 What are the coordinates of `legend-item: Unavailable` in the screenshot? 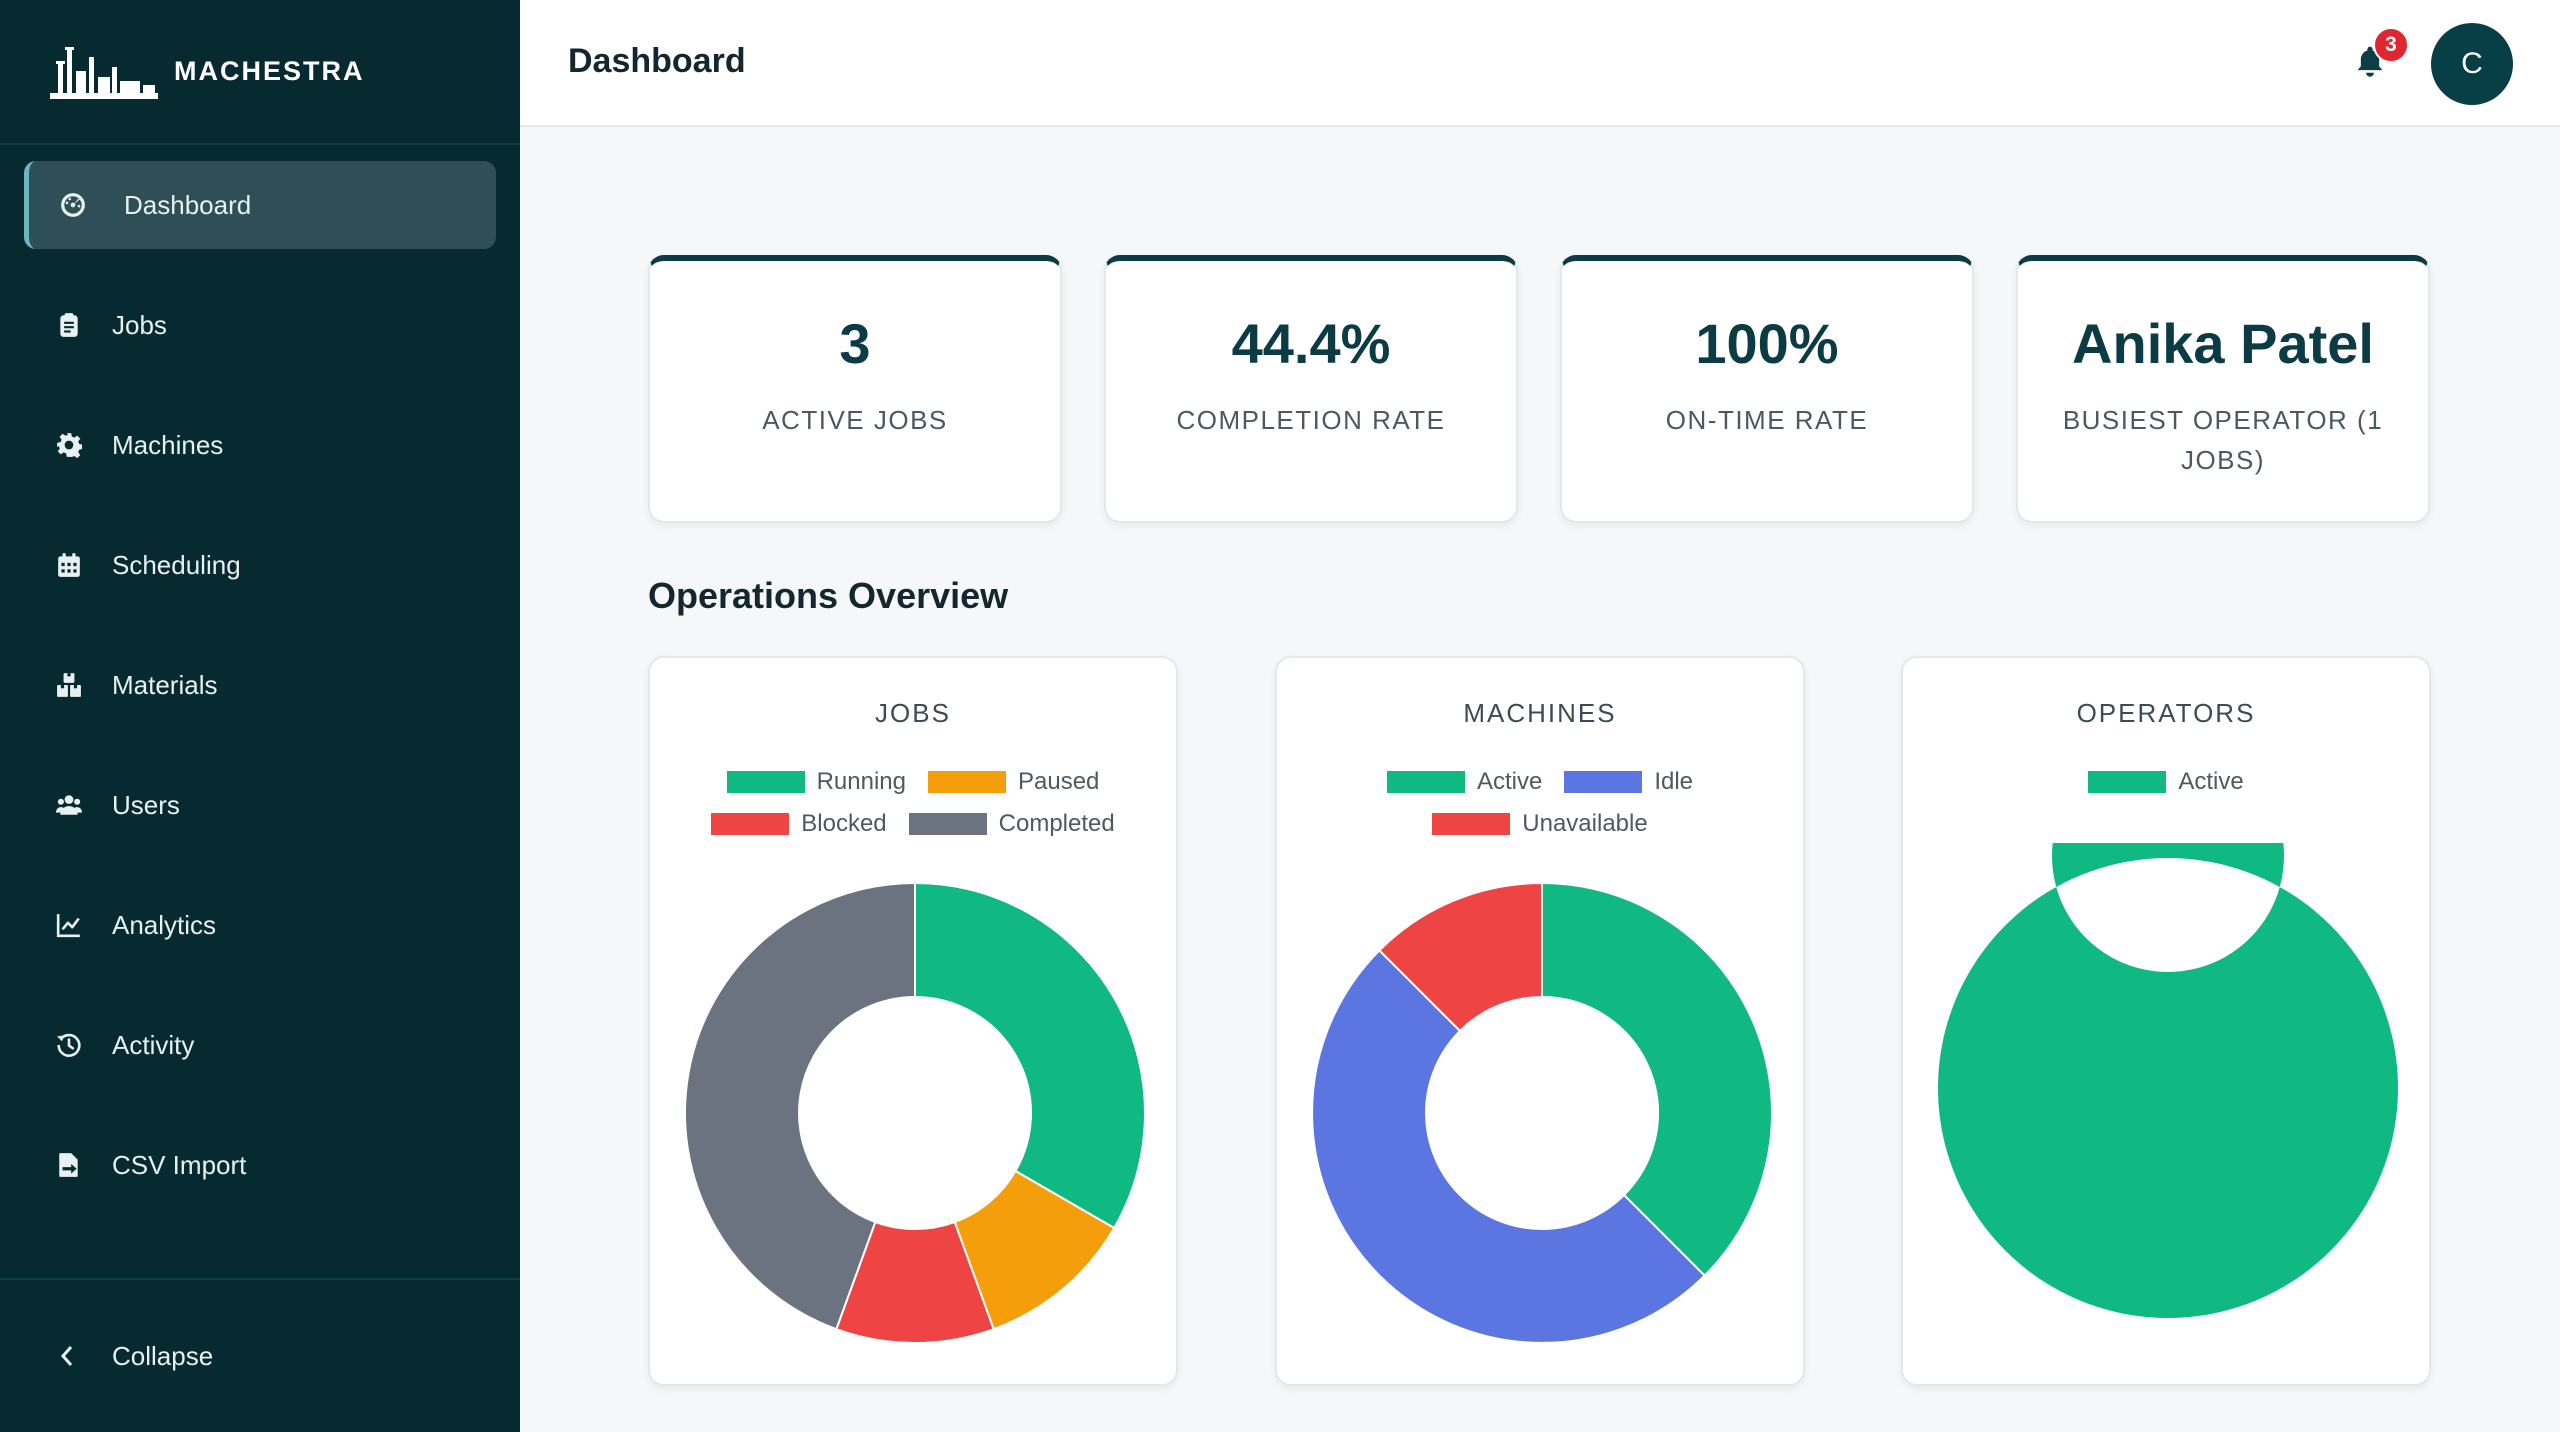 It's located at (1540, 824).